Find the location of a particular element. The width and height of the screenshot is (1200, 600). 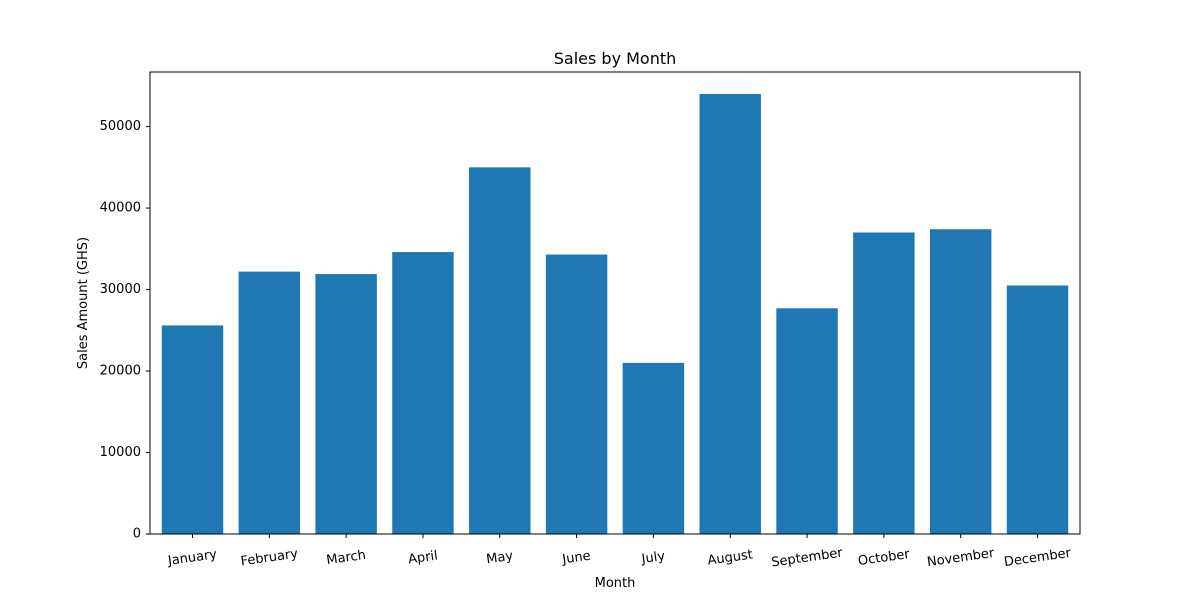

bar-july is located at coordinates (653, 448).